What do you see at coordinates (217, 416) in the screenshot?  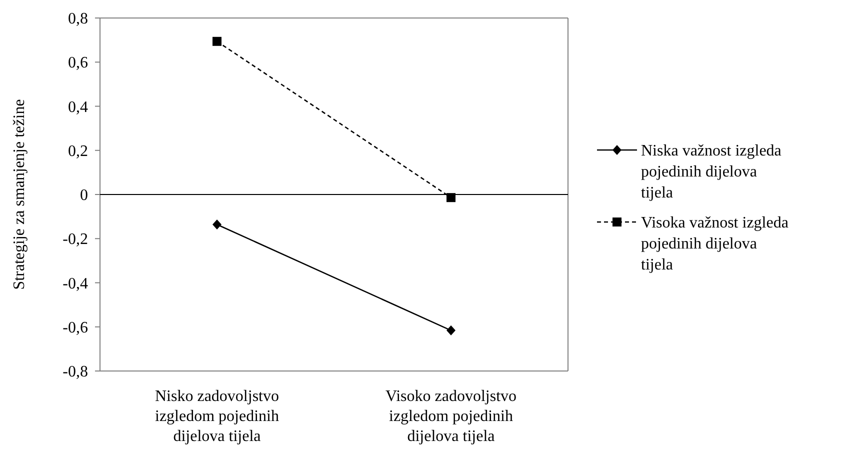 I see `x-tick-label: Nisko zadovoljstvo izgledom pojedinih dijelova tijela` at bounding box center [217, 416].